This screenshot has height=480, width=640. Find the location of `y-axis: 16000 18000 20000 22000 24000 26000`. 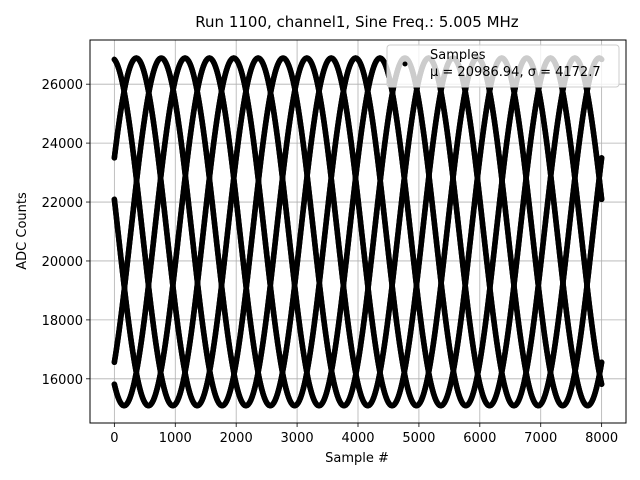

y-axis: 16000 18000 20000 22000 24000 26000 is located at coordinates (66, 233).